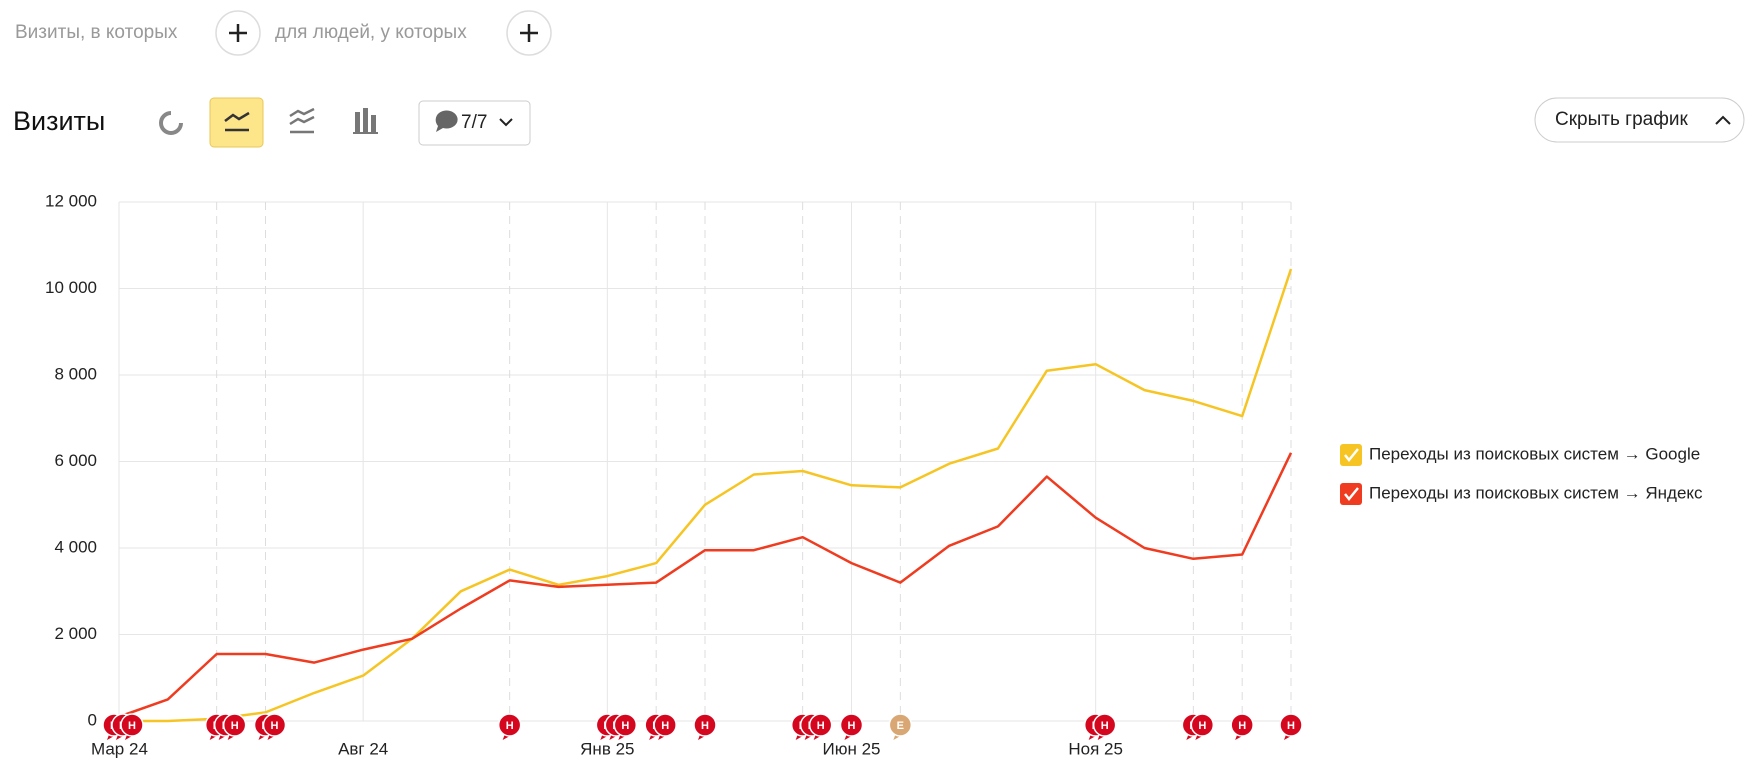  Describe the element at coordinates (71, 287) in the screenshot. I see `y-tick-label: 10 000` at that location.